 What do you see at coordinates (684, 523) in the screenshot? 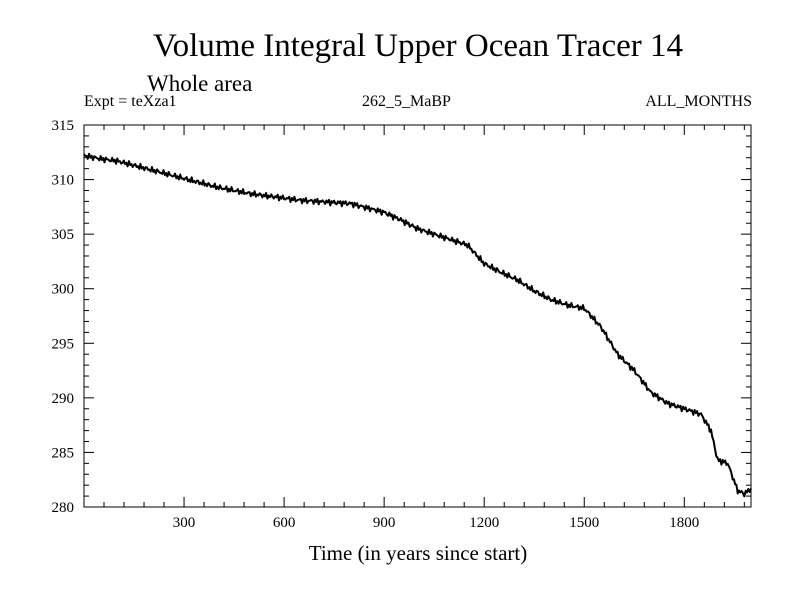
I see `x-tick-label: 1800` at bounding box center [684, 523].